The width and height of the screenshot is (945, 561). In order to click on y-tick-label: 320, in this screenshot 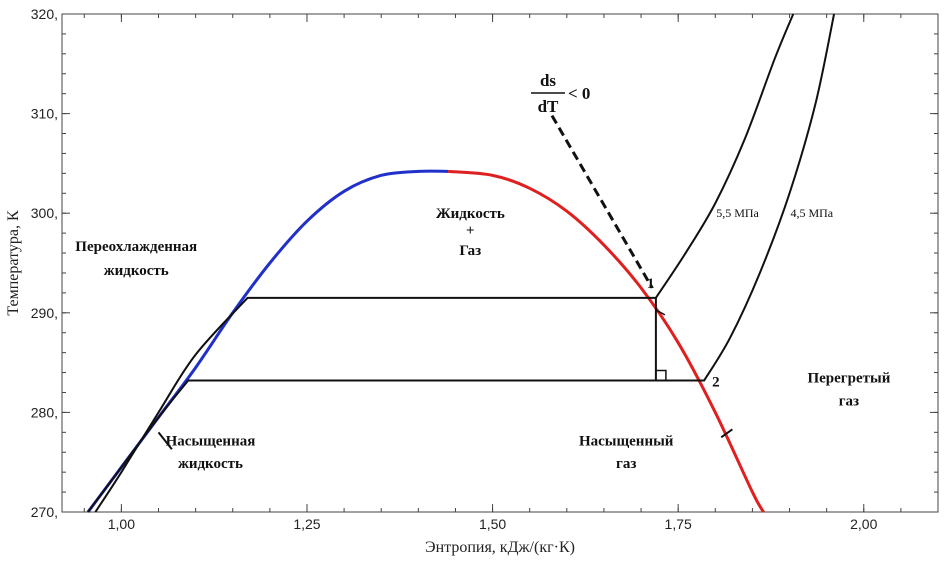, I will do `click(44, 14)`.